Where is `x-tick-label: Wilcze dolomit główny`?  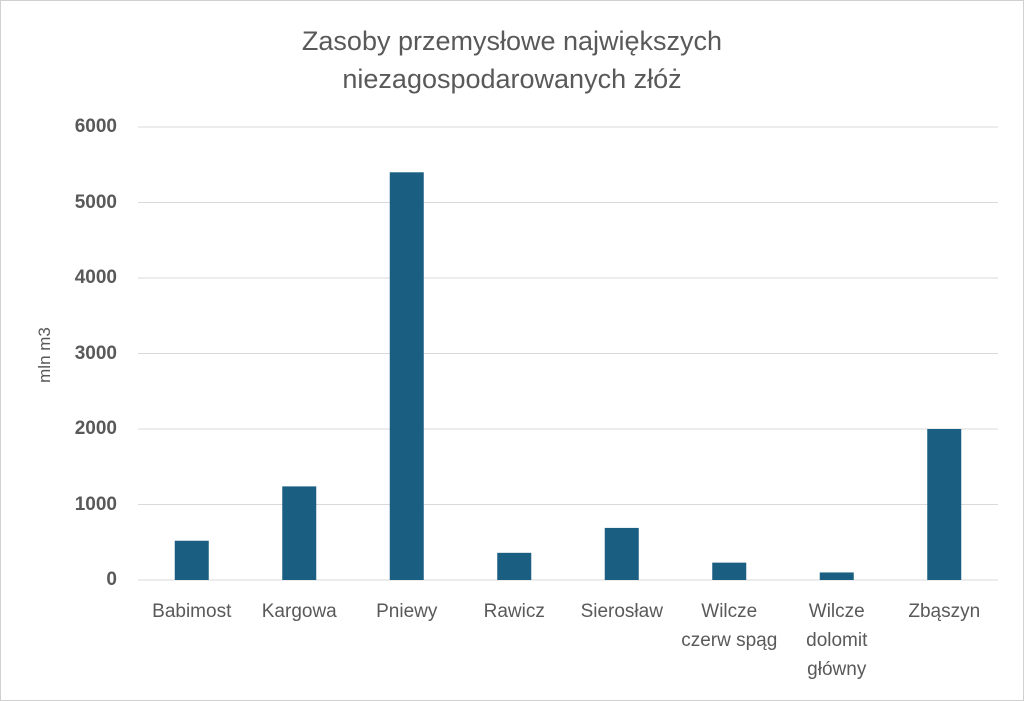 x-tick-label: Wilcze dolomit główny is located at coordinates (837, 640).